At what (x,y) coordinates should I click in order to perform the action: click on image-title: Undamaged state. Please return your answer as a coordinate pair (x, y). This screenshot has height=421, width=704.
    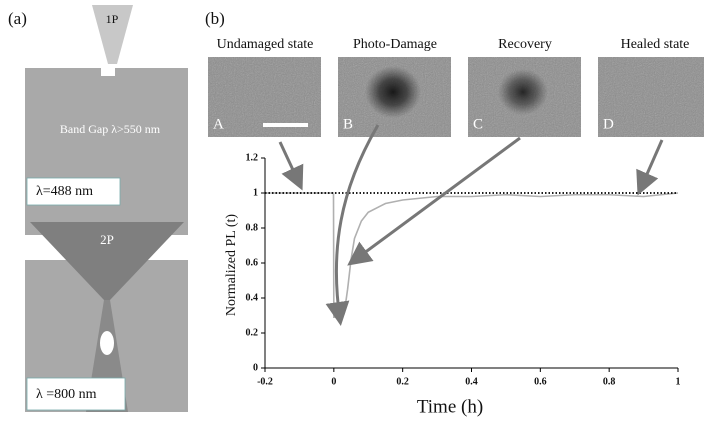
    Looking at the image, I should click on (265, 44).